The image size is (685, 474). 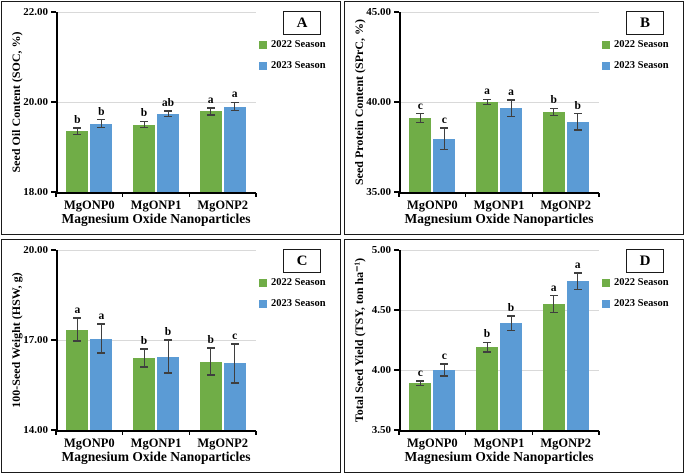 What do you see at coordinates (35, 101) in the screenshot?
I see `y-tick-label: 20.00` at bounding box center [35, 101].